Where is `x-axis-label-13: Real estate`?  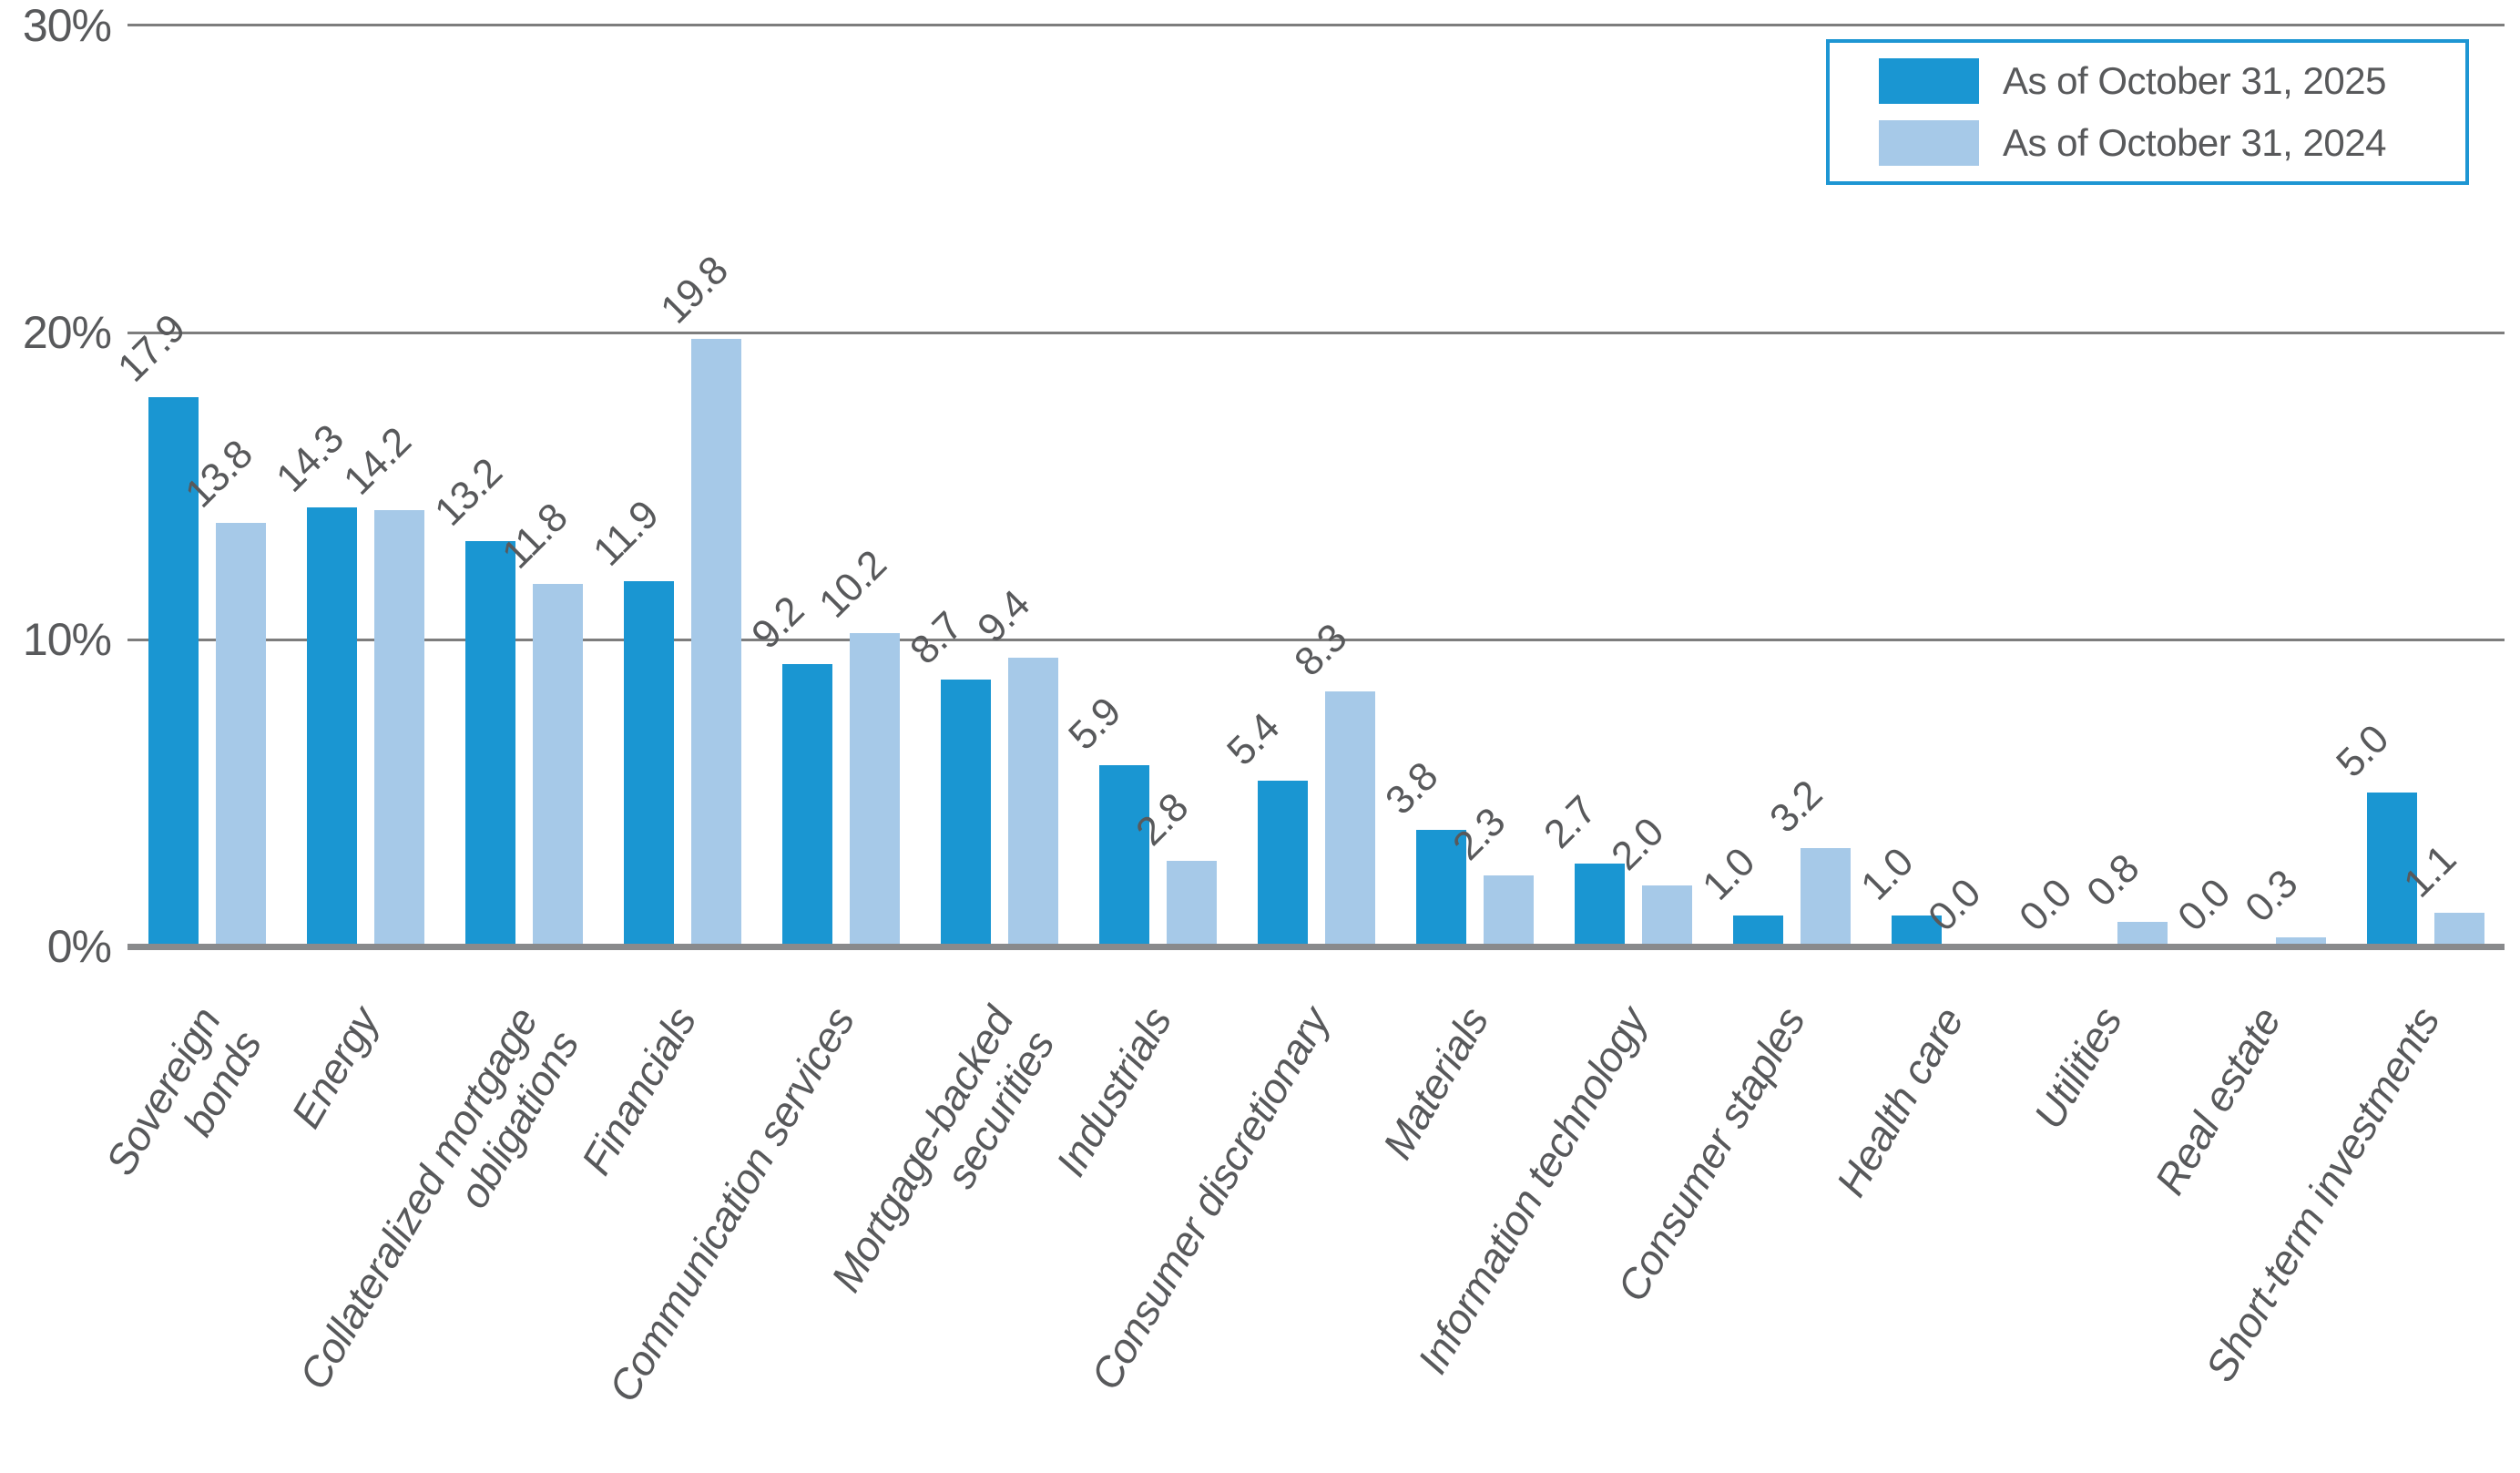
x-axis-label-13: Real estate is located at coordinates (2217, 1100).